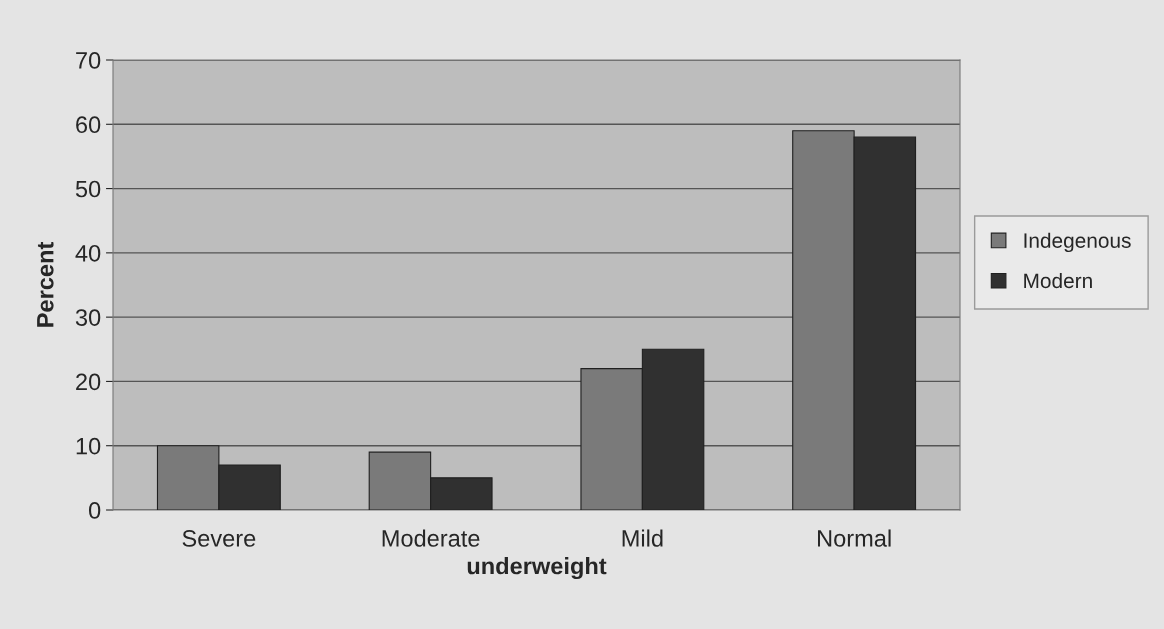  Describe the element at coordinates (1058, 280) in the screenshot. I see `legend-label: Modern` at that location.